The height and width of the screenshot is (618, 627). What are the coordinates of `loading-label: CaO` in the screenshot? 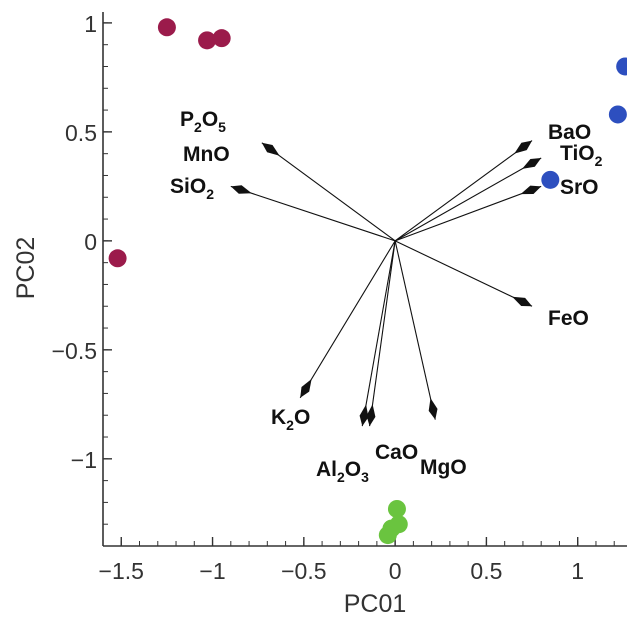 It's located at (396, 452).